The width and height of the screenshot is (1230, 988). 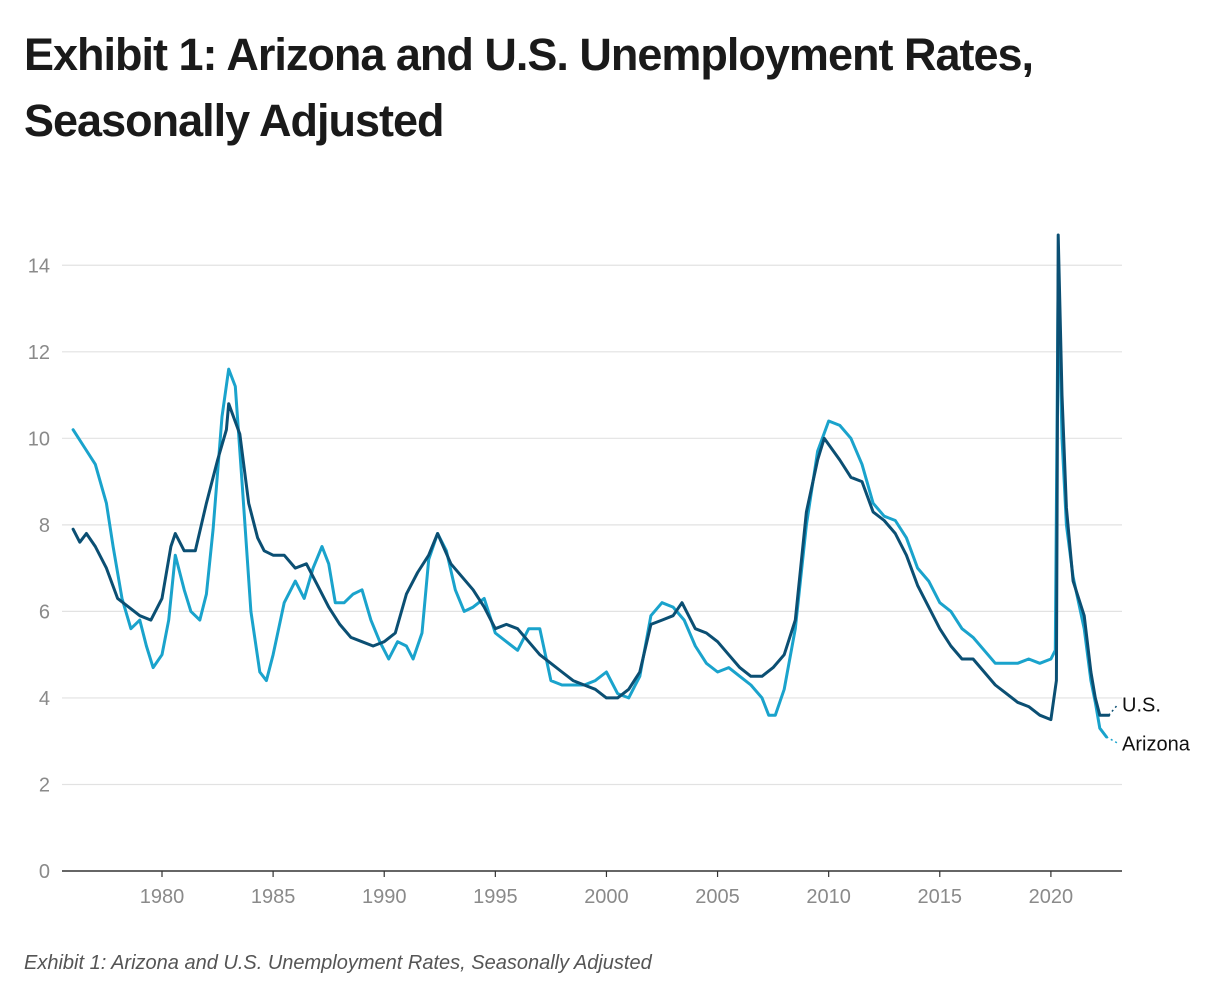 What do you see at coordinates (44, 526) in the screenshot?
I see `y-tick-label: 8` at bounding box center [44, 526].